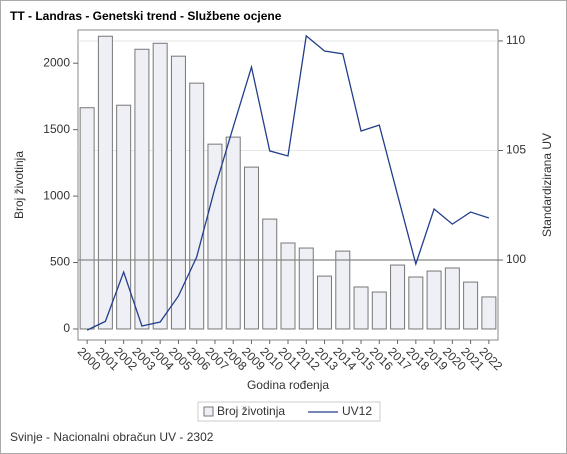  I want to click on y-tick-label: 0, so click(66, 328).